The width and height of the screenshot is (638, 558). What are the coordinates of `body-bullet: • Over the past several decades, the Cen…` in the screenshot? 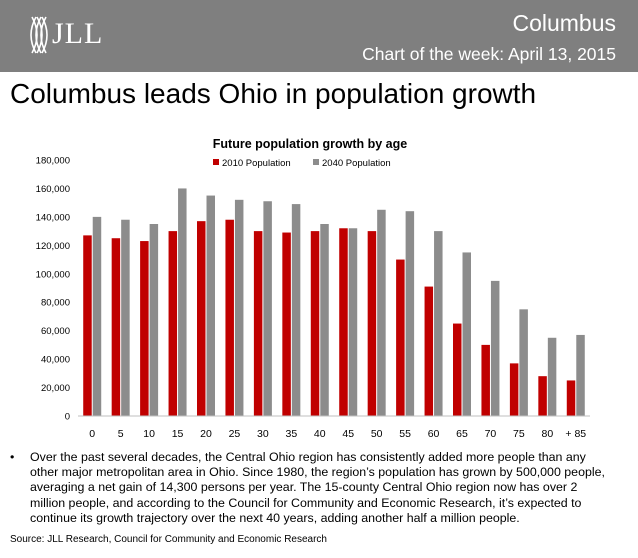 It's located at (312, 488).